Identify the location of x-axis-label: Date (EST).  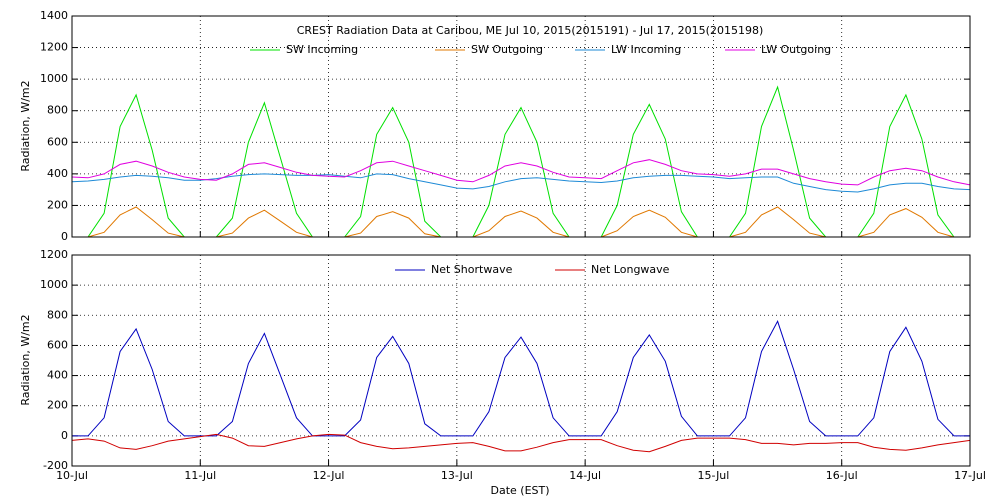
(519, 490).